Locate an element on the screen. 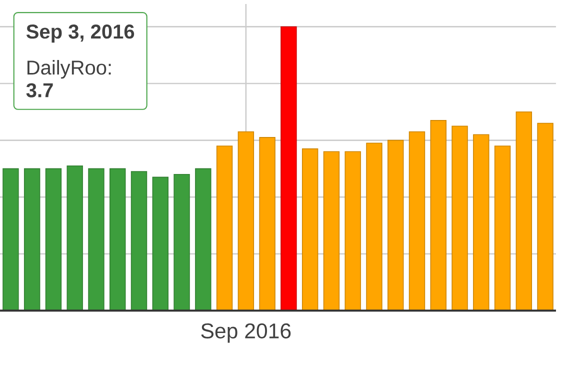 Image resolution: width=576 pixels, height=372 pixels. annotation: Sep 3, 2016 is located at coordinates (80, 33).